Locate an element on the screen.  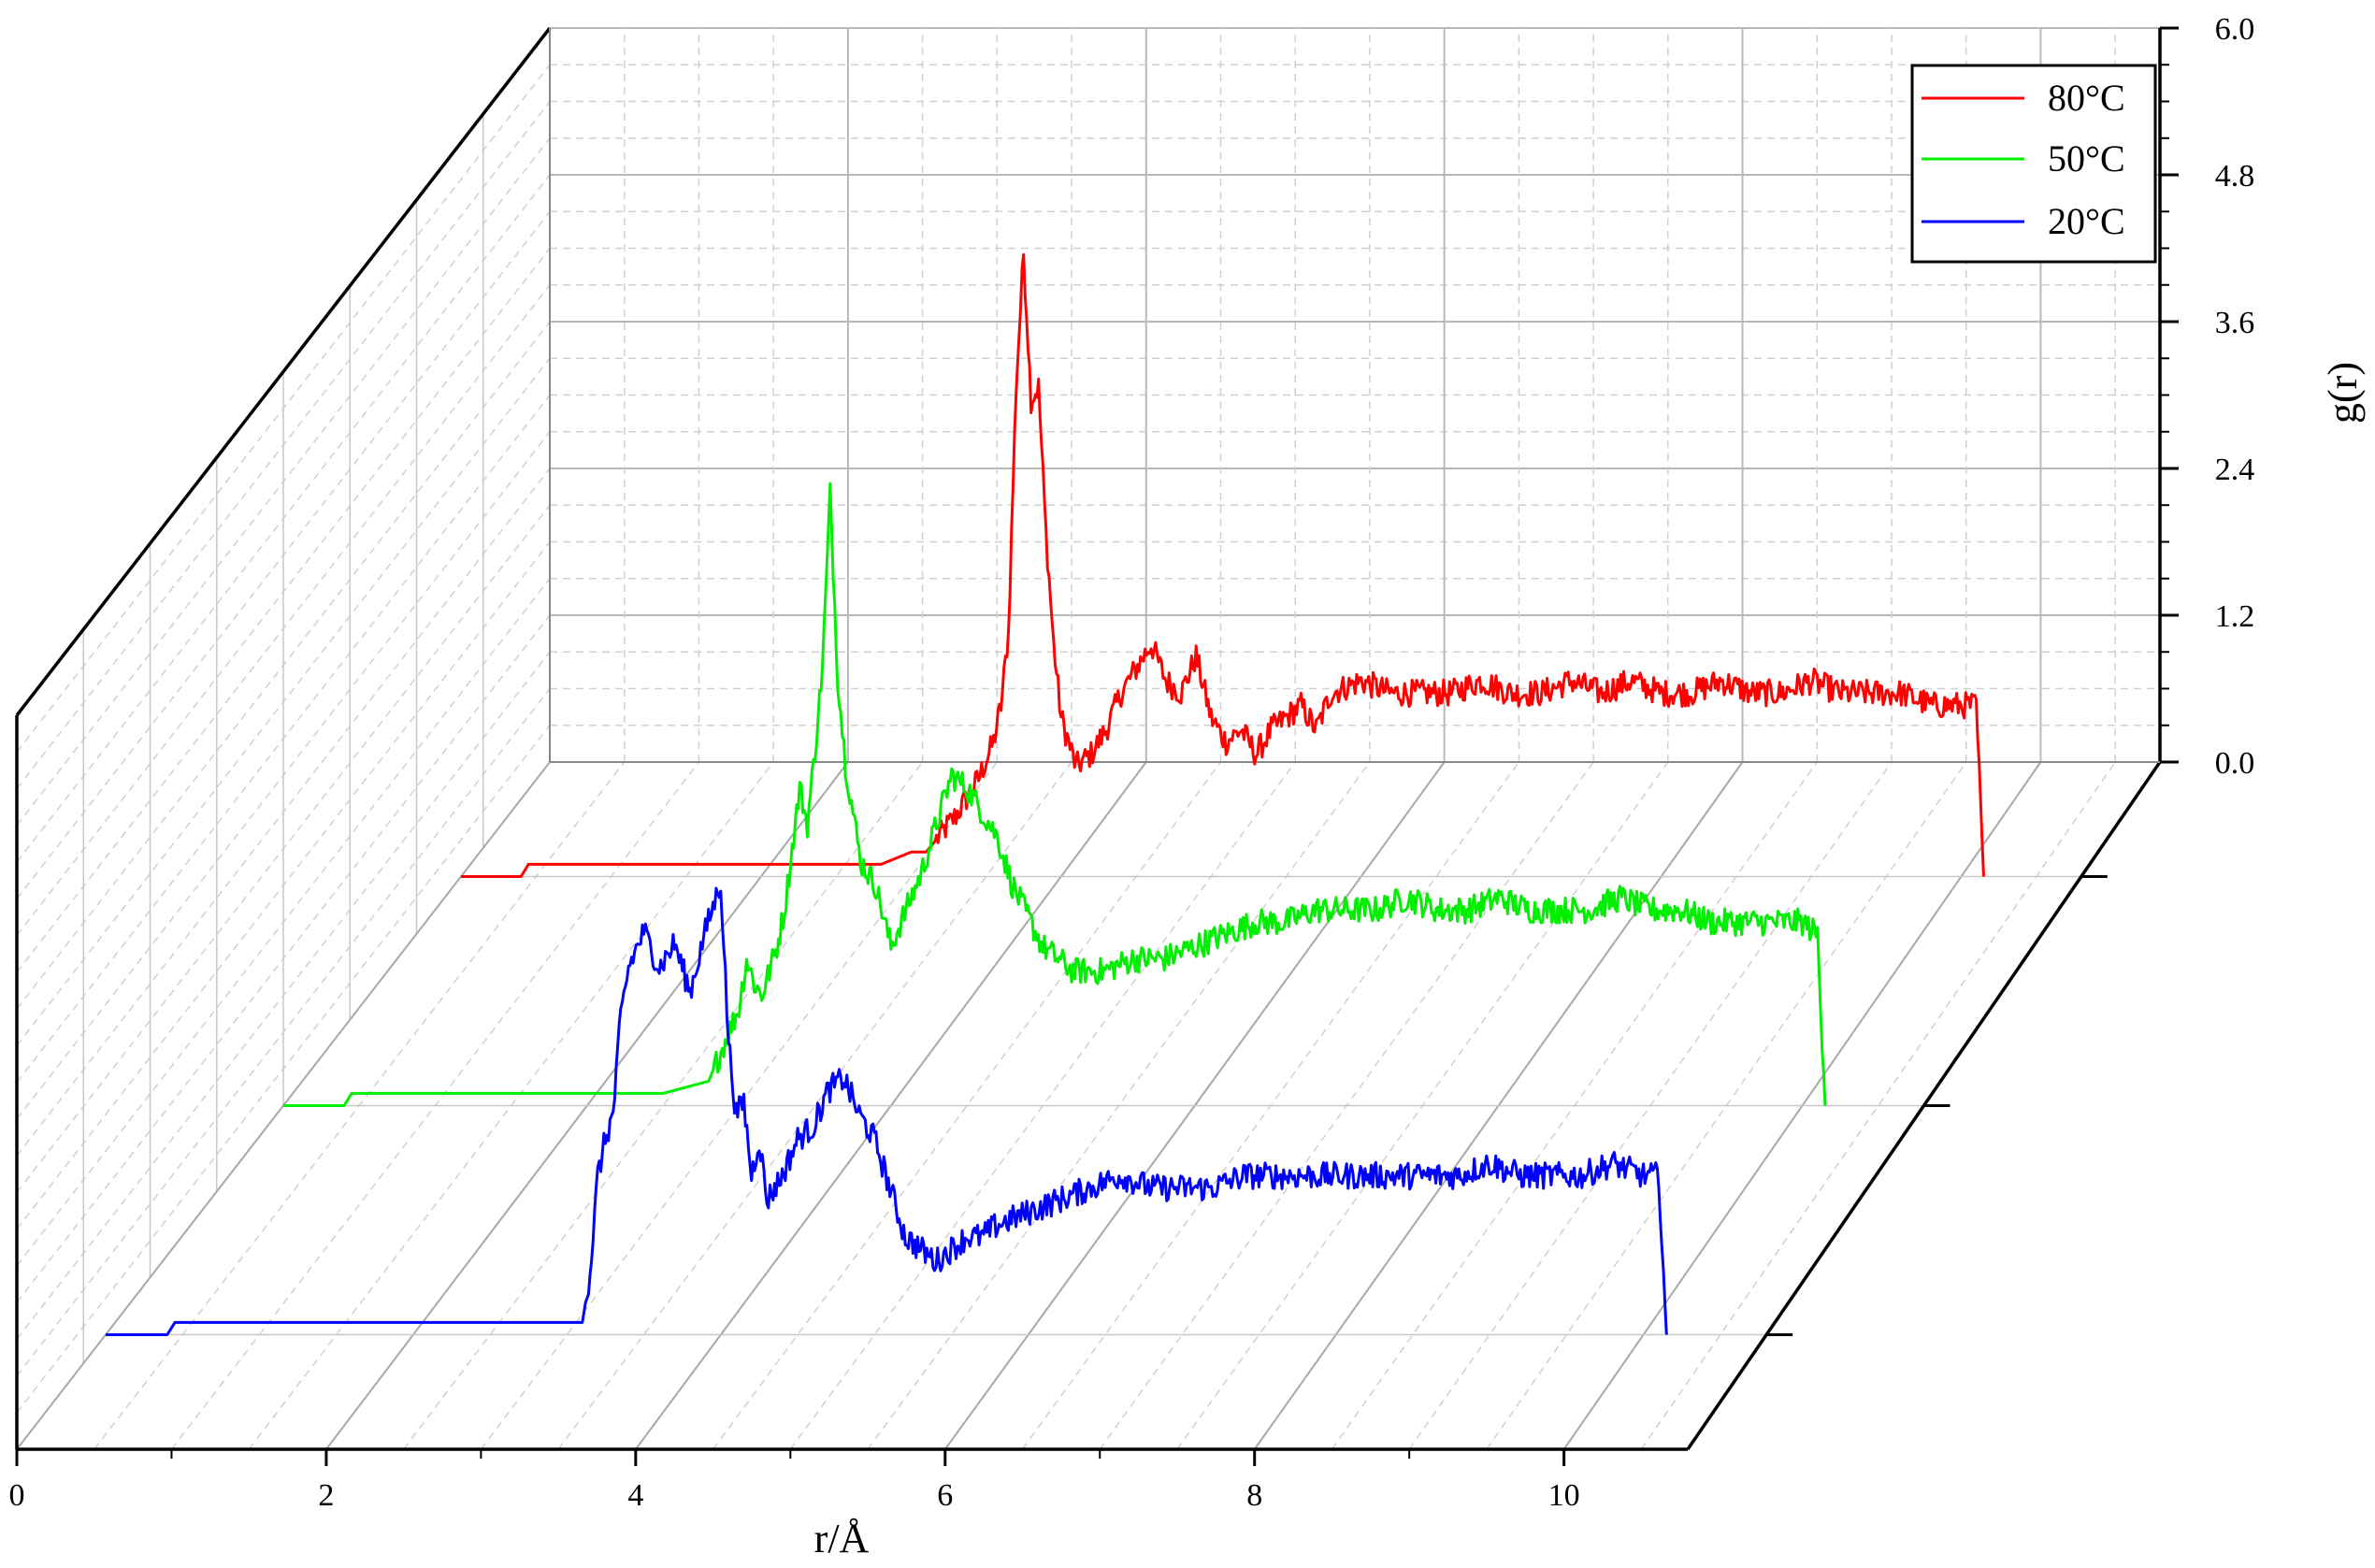
z-tick-label: 3.6 is located at coordinates (2235, 323).